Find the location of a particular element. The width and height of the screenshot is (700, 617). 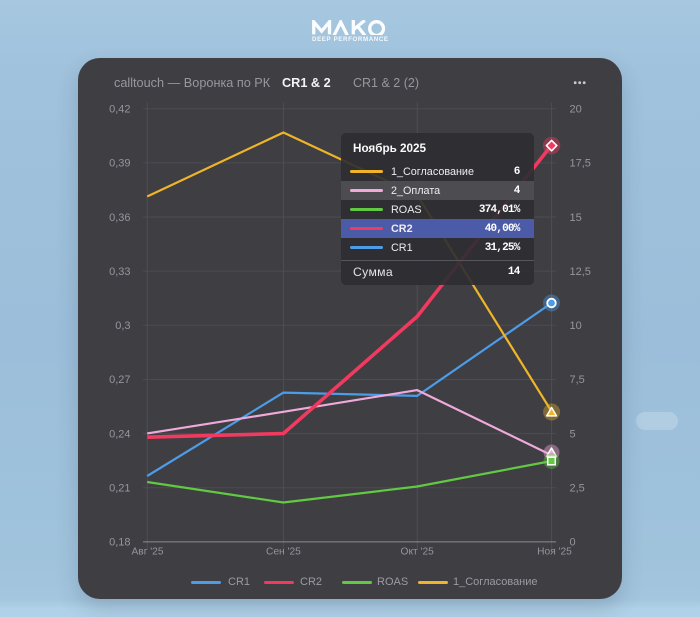

svg-text: 2,5 is located at coordinates (577, 489).